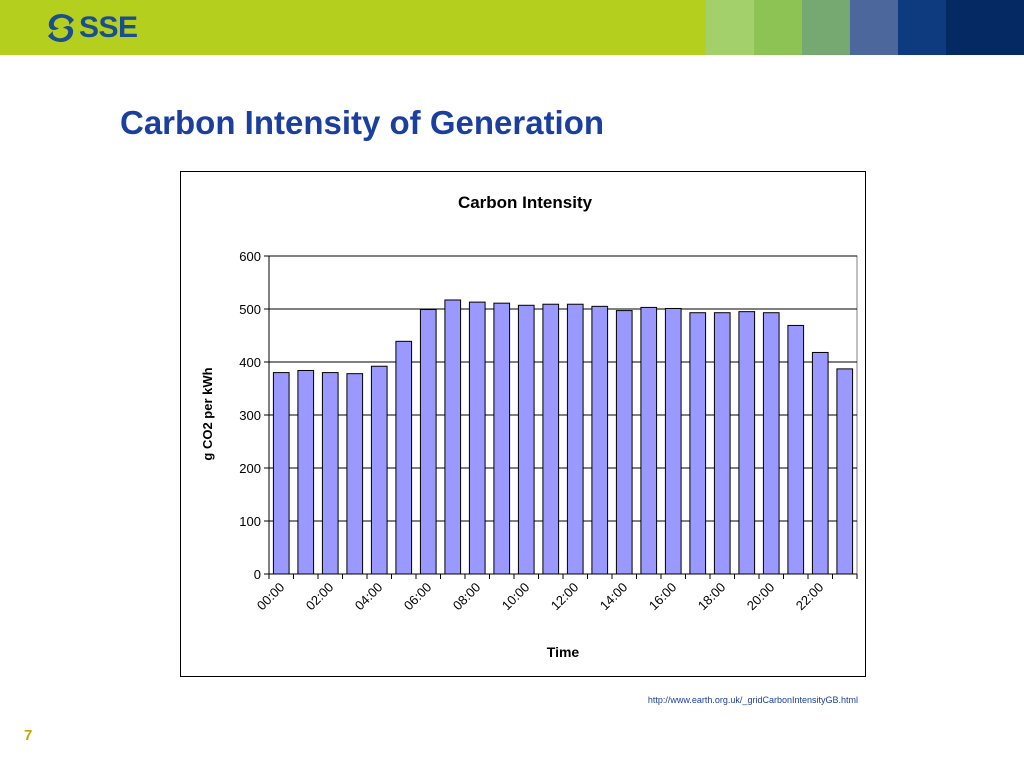 This screenshot has width=1024, height=768. What do you see at coordinates (250, 415) in the screenshot?
I see `y-tick-label: 300` at bounding box center [250, 415].